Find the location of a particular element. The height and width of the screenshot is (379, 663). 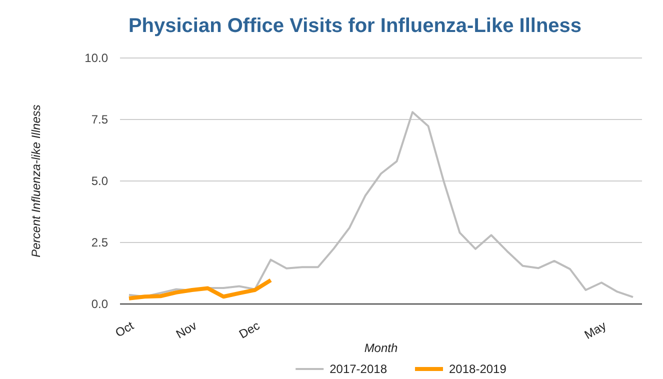

x-tick-label: Oct is located at coordinates (124, 329).